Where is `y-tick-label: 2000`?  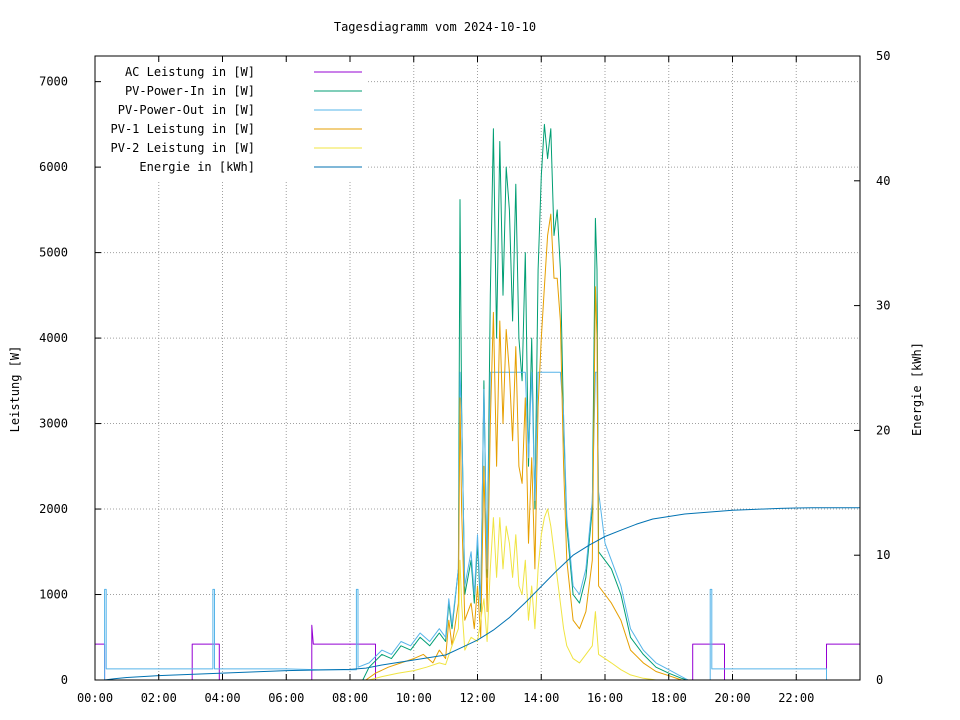
y-tick-label: 2000 is located at coordinates (53, 509).